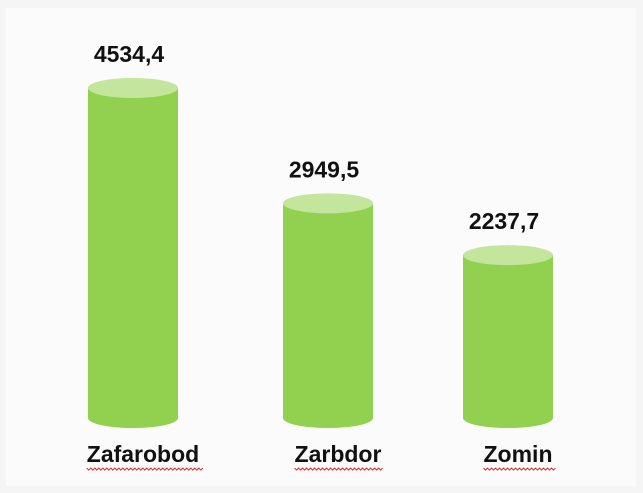 This screenshot has width=643, height=493. What do you see at coordinates (338, 454) in the screenshot?
I see `category-label: Zarbdor` at bounding box center [338, 454].